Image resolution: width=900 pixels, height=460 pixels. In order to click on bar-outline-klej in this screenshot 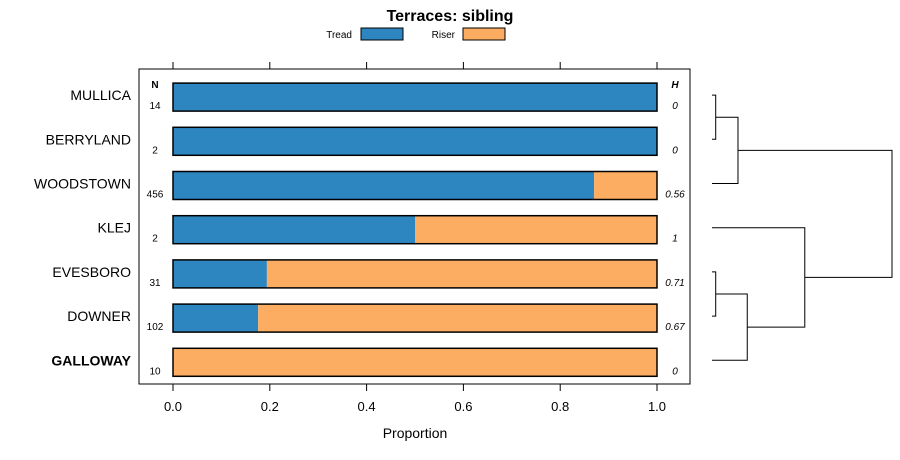, I will do `click(415, 229)`.